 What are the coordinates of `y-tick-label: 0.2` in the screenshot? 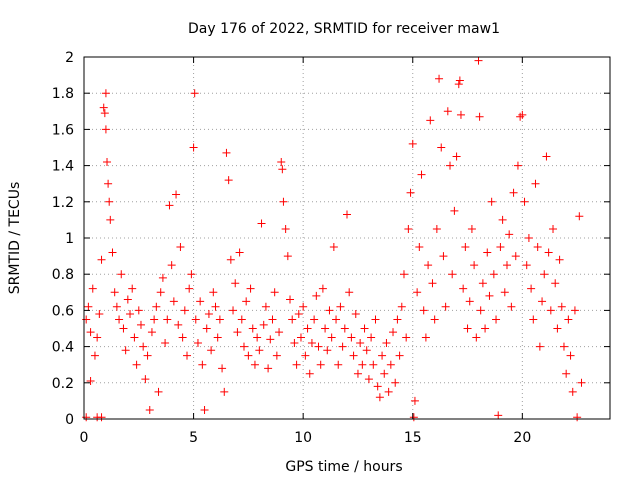 It's located at (63, 384).